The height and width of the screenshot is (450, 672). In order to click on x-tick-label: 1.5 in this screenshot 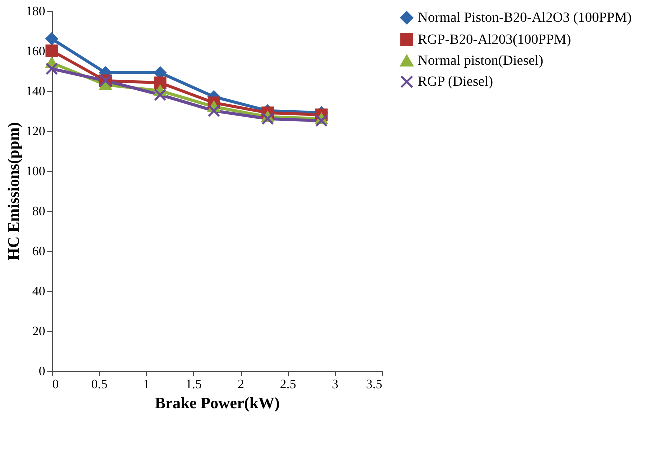, I will do `click(194, 384)`.